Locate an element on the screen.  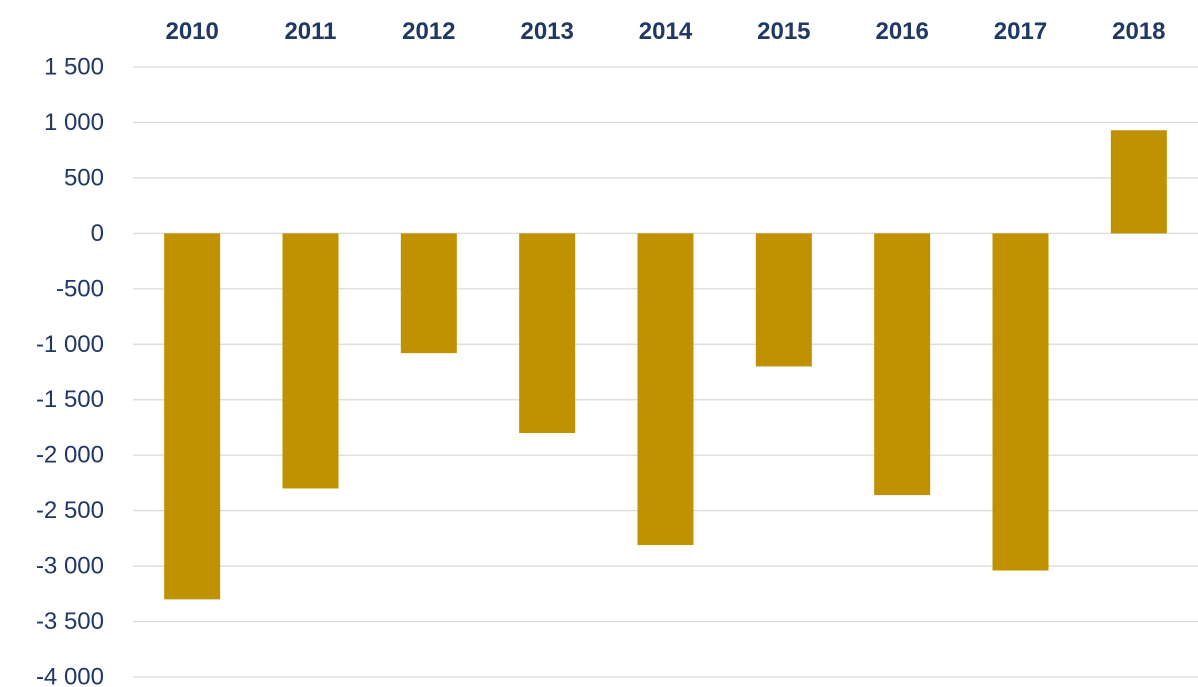
x-category-label: 2016 is located at coordinates (901, 31).